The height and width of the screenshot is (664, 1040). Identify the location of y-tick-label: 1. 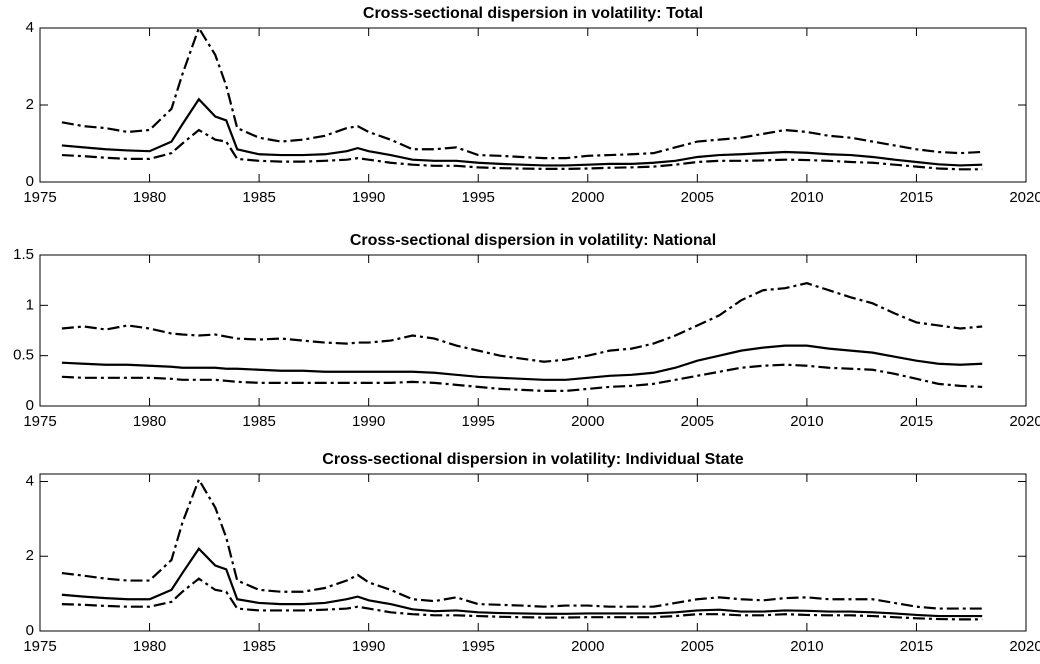
(30, 304).